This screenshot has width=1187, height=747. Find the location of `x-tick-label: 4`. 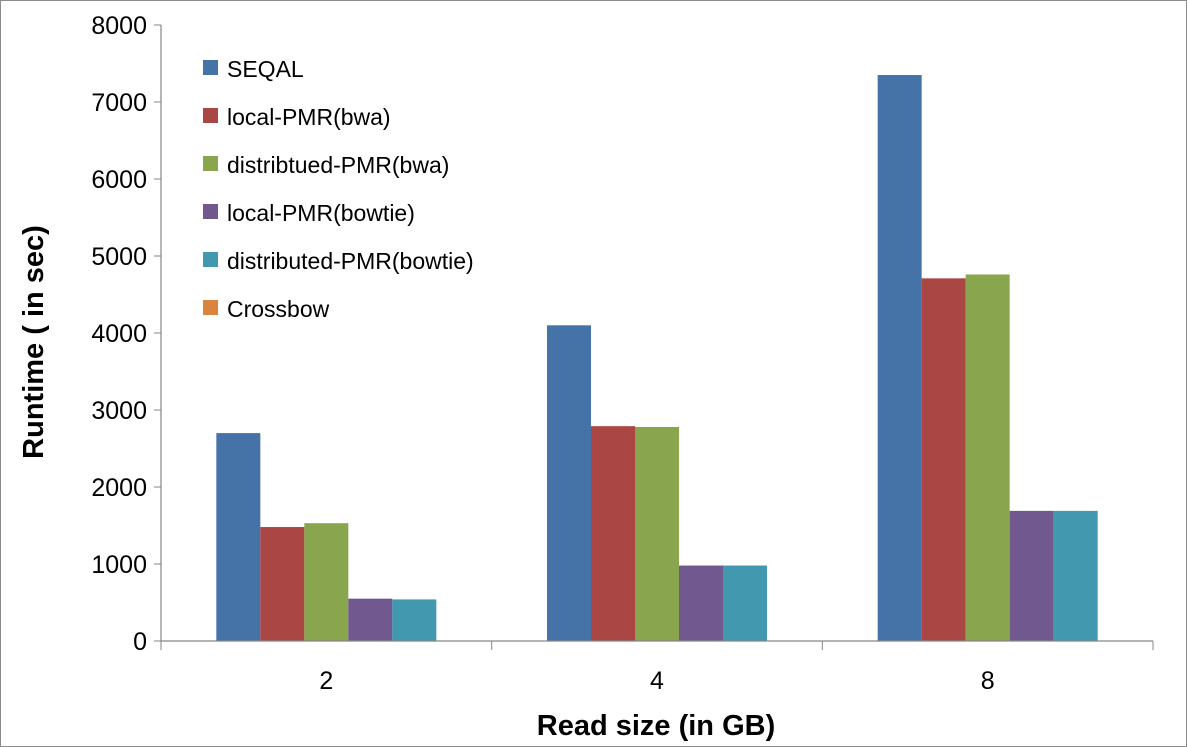

x-tick-label: 4 is located at coordinates (657, 681).